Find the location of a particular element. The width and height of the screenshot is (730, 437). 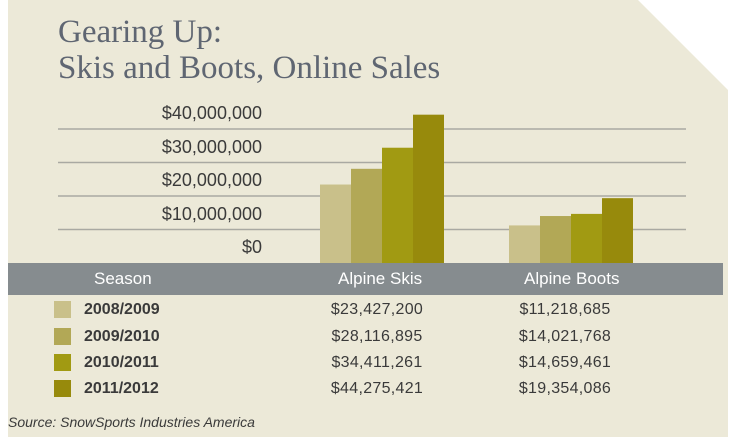

source-note: Source: SnowSports Industries America is located at coordinates (131, 422).